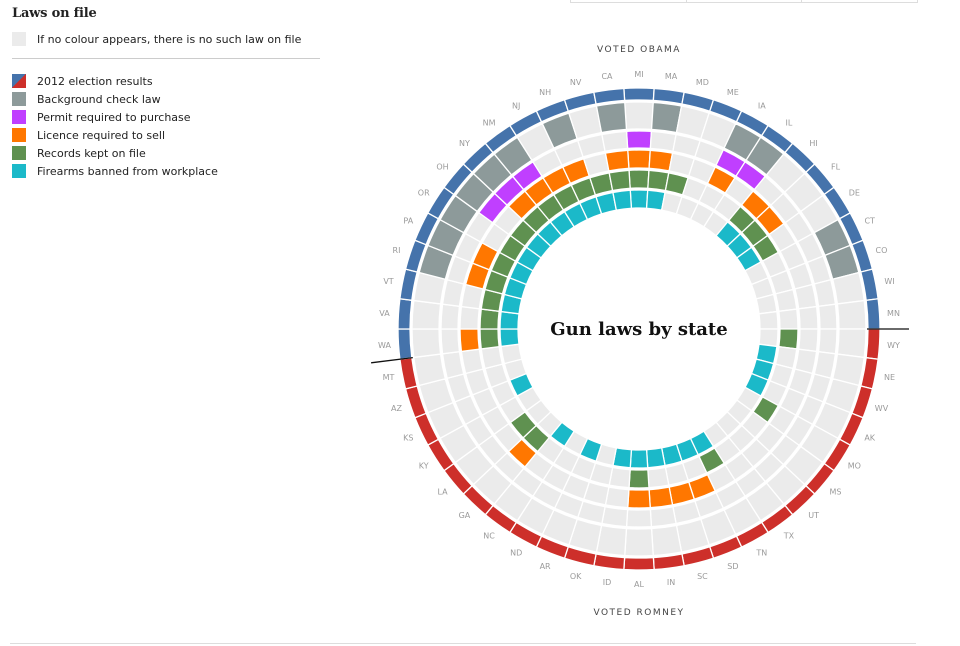 This screenshot has height=646, width=960. What do you see at coordinates (166, 153) in the screenshot?
I see `legend-item-records-kept: Records kept on file` at bounding box center [166, 153].